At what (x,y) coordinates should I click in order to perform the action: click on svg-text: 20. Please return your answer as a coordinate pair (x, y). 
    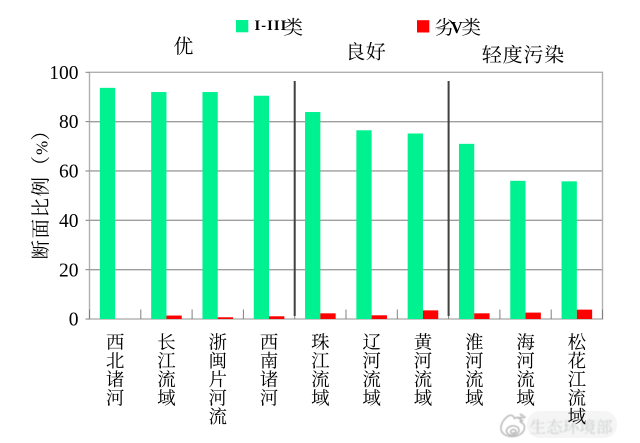
    Looking at the image, I should click on (69, 270).